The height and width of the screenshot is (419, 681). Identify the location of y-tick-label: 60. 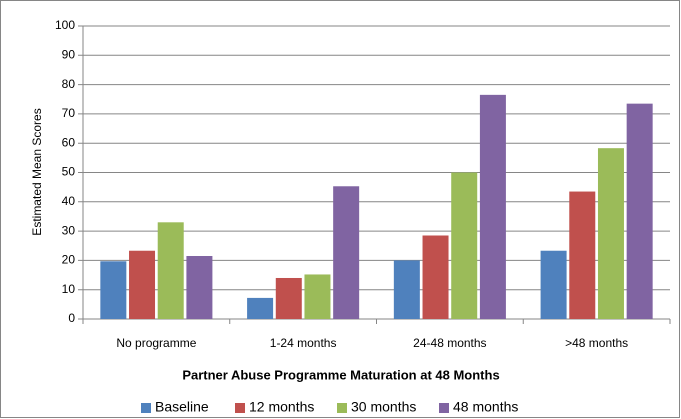
(69, 142).